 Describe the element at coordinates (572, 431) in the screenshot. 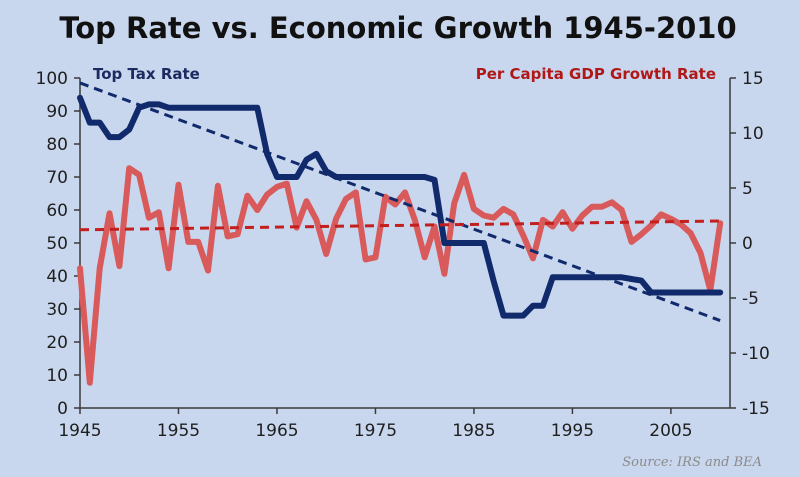

I see `x-tick-label: 1995` at that location.